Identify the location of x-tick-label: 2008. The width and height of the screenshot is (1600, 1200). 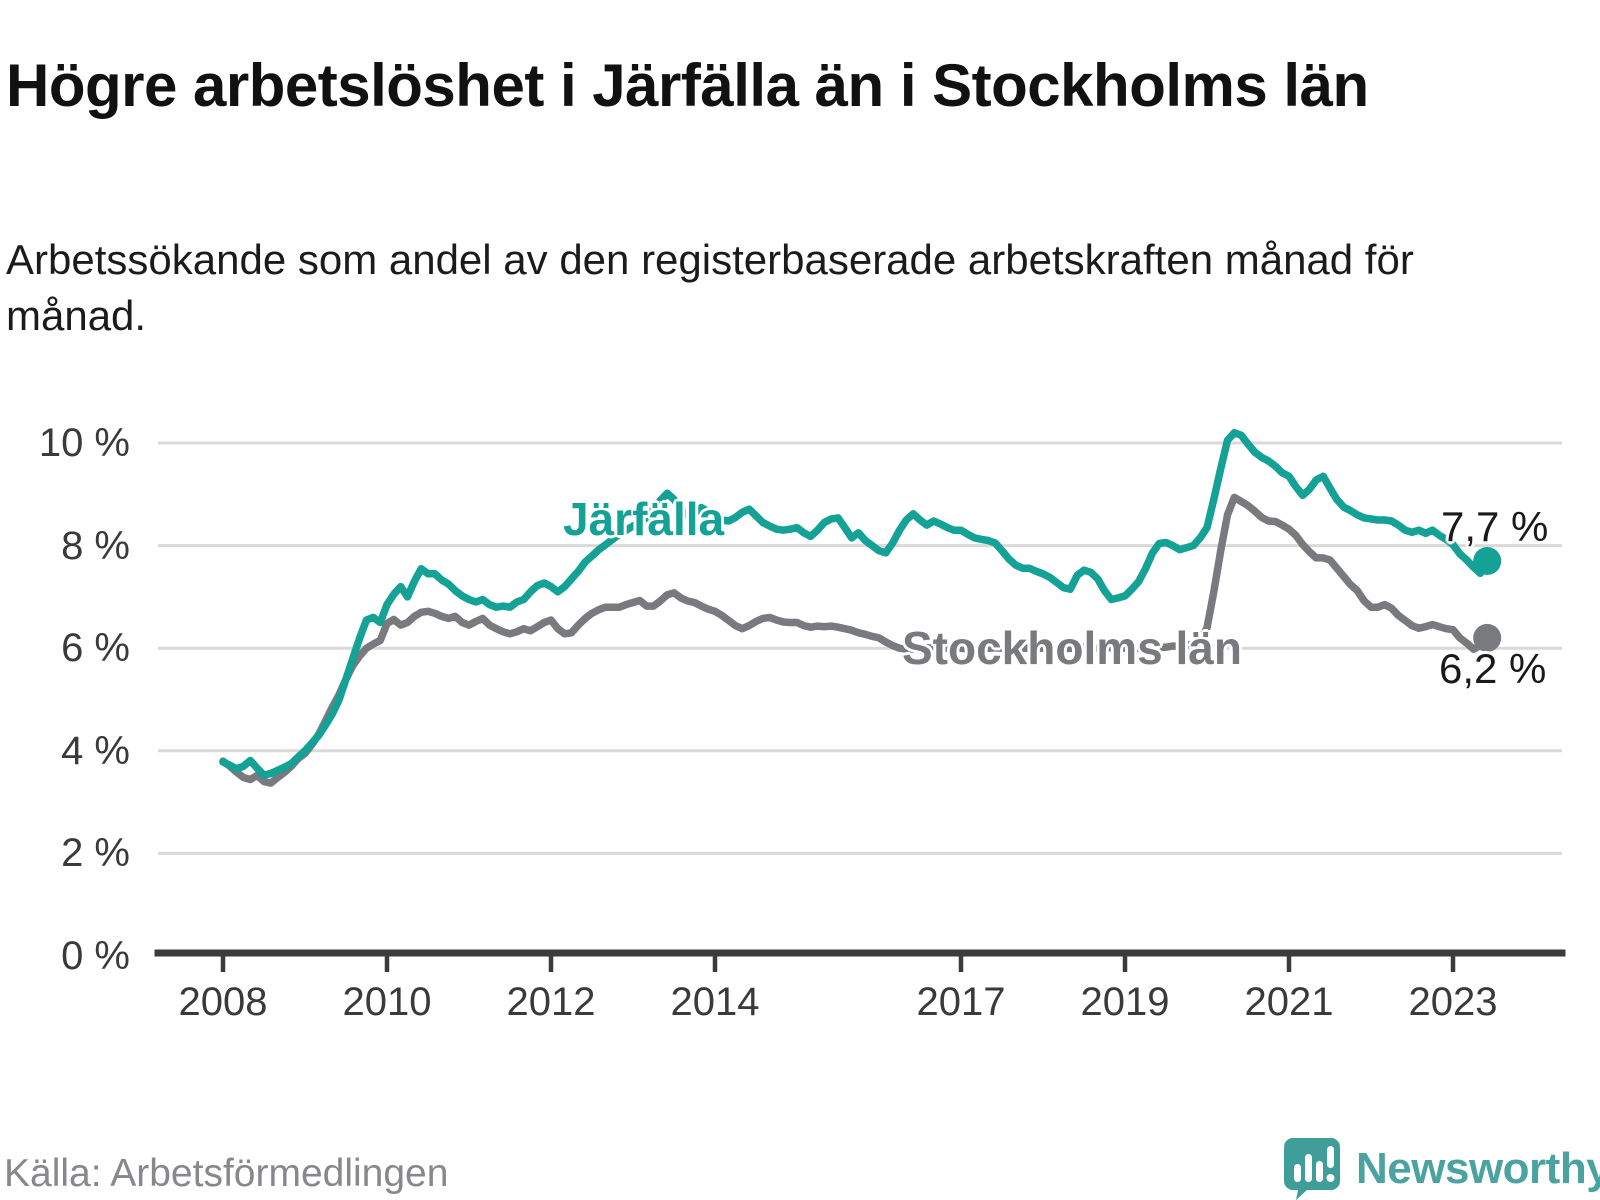
(223, 1002).